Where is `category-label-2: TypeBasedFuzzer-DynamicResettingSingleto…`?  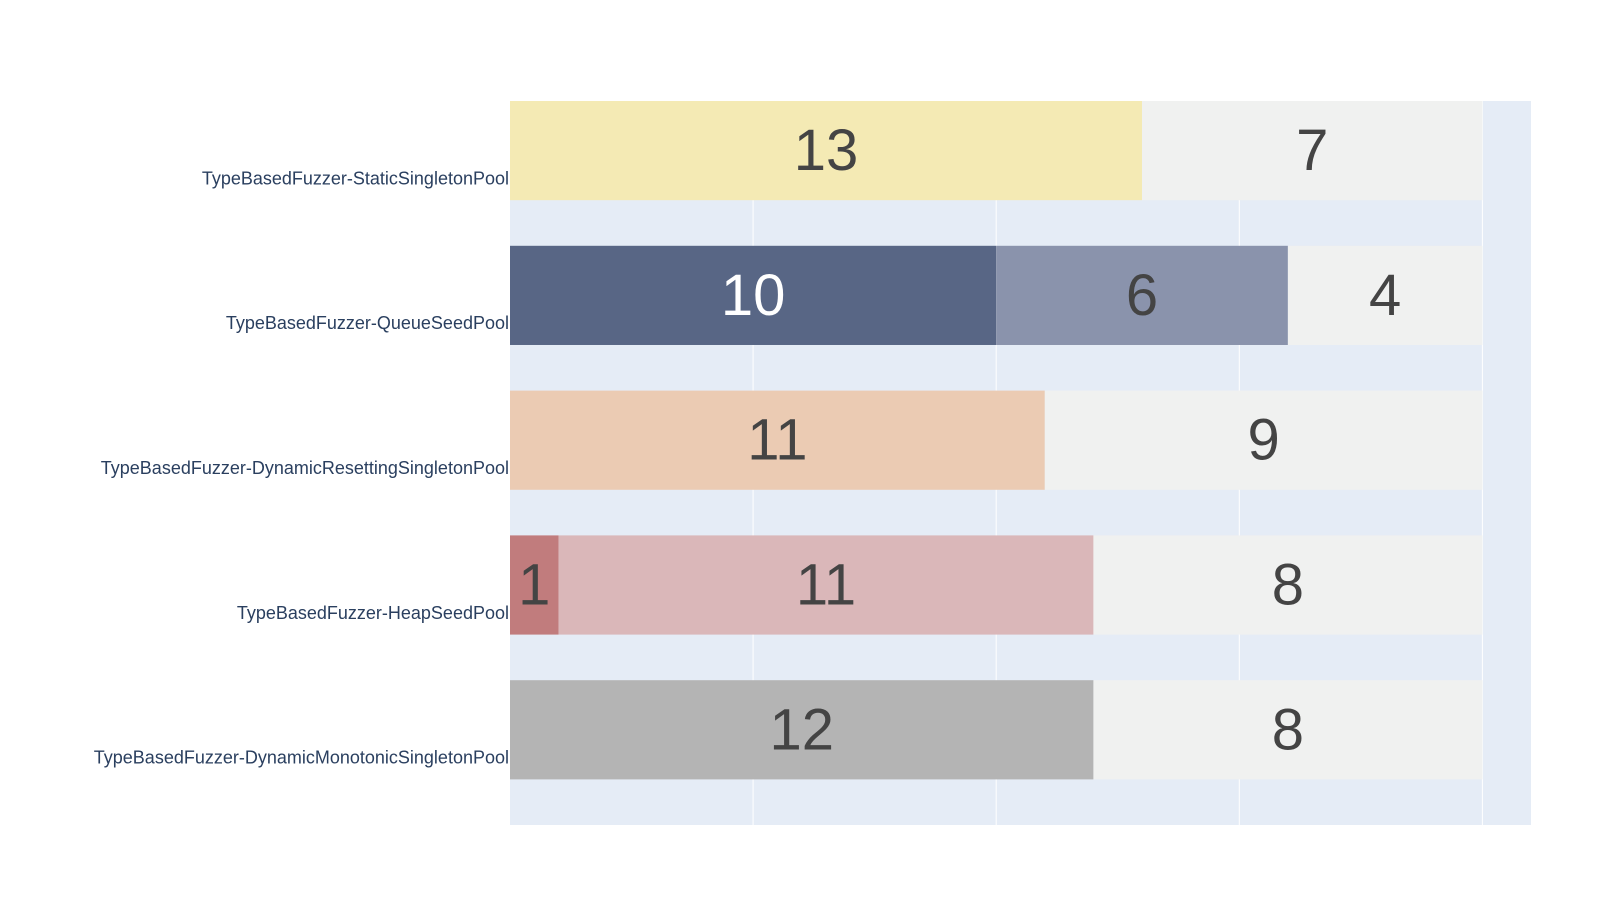
category-label-2: TypeBasedFuzzer-DynamicResettingSingleto… is located at coordinates (305, 468).